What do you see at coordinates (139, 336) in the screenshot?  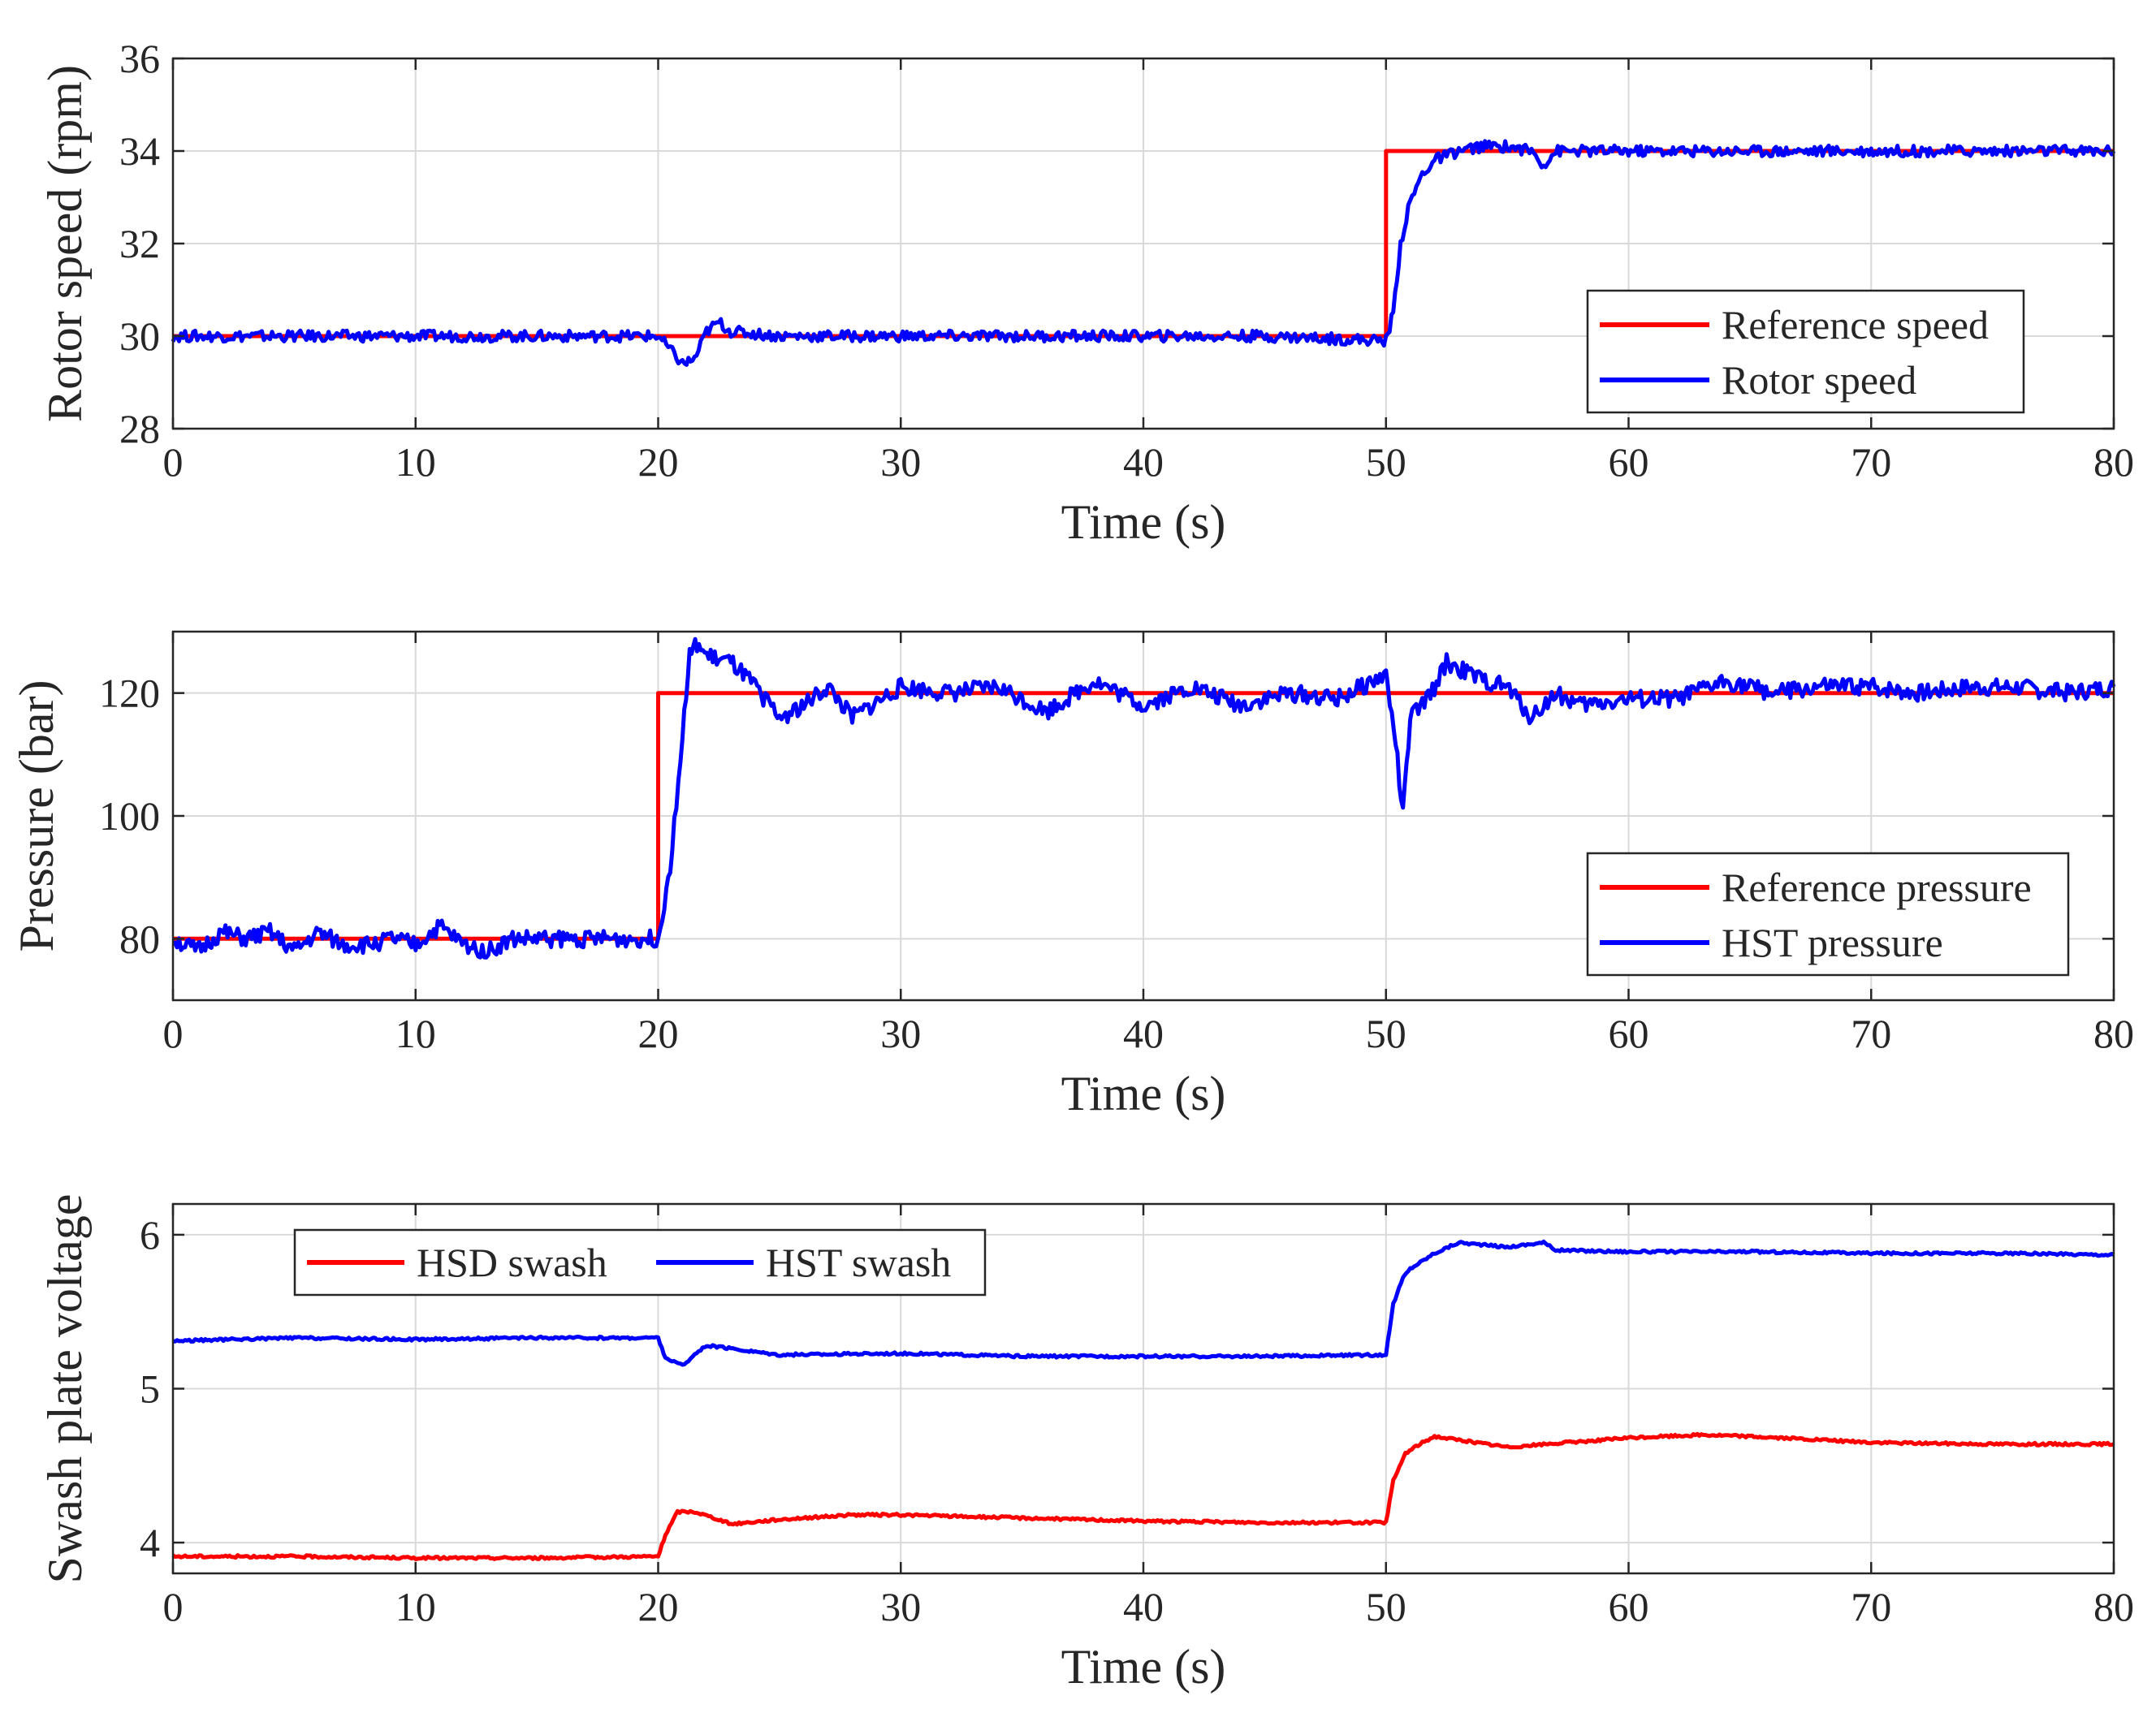 I see `rotor-speed-y-tick-label: 30` at bounding box center [139, 336].